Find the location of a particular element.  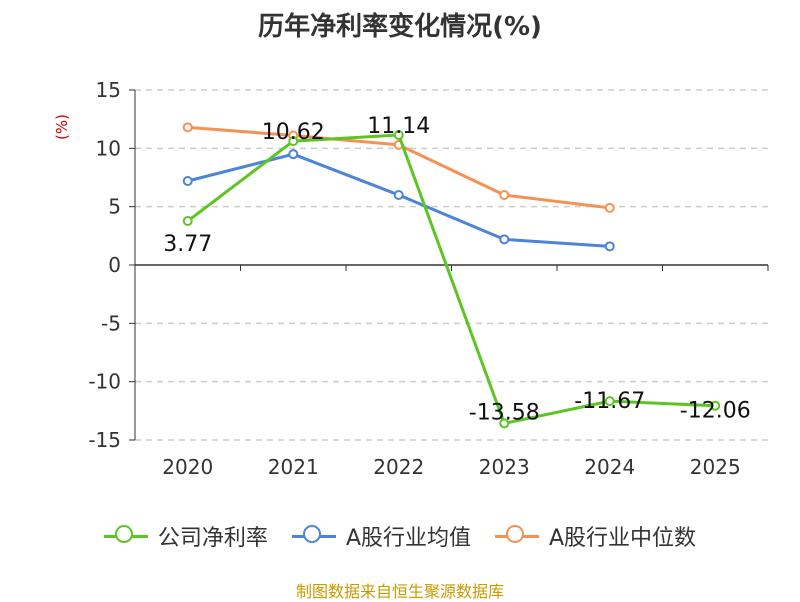

x-tick-label: 2021 is located at coordinates (293, 467).